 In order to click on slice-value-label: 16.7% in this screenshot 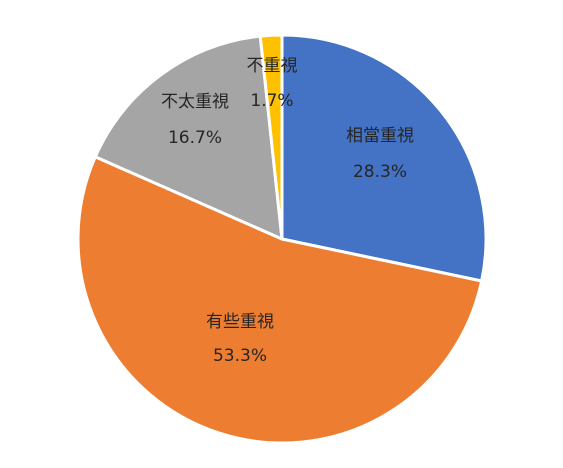, I will do `click(195, 138)`.